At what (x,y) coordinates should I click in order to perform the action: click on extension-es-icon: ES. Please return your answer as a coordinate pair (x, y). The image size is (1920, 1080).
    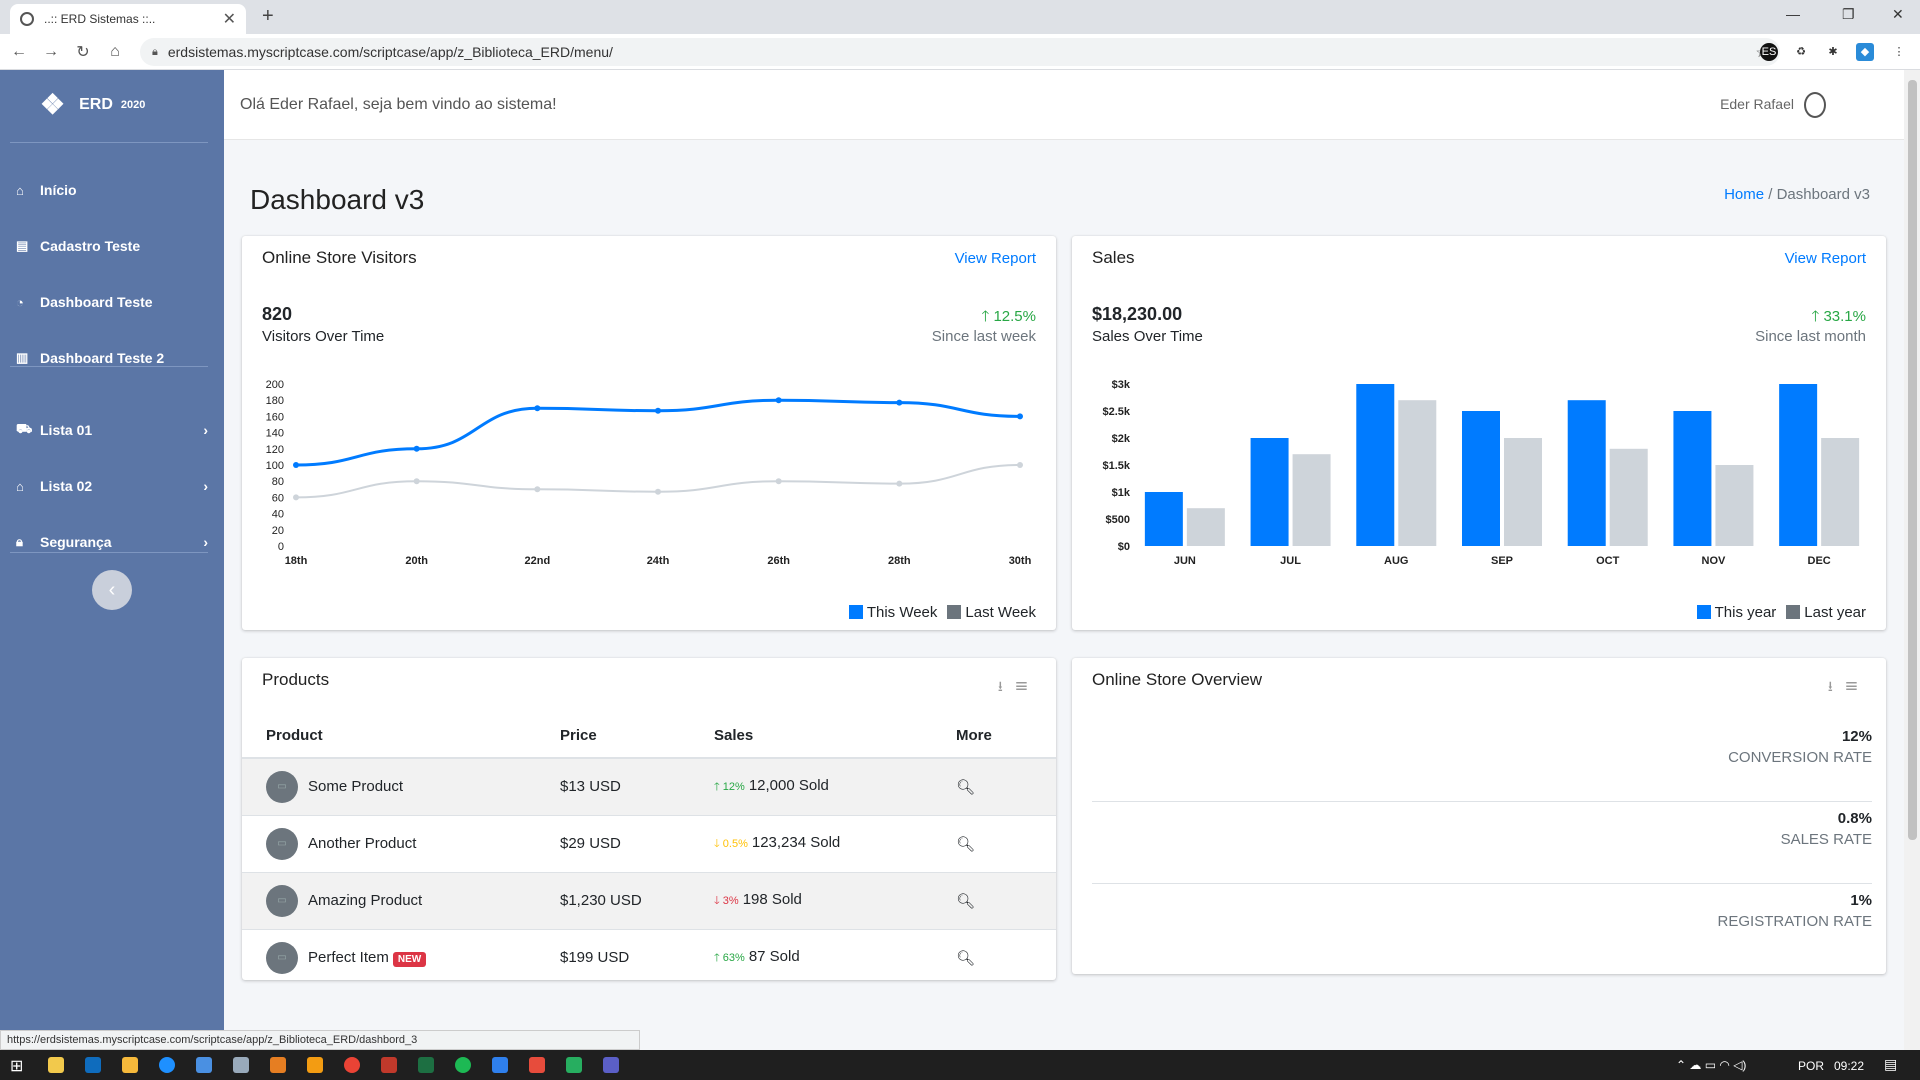
    Looking at the image, I should click on (1769, 52).